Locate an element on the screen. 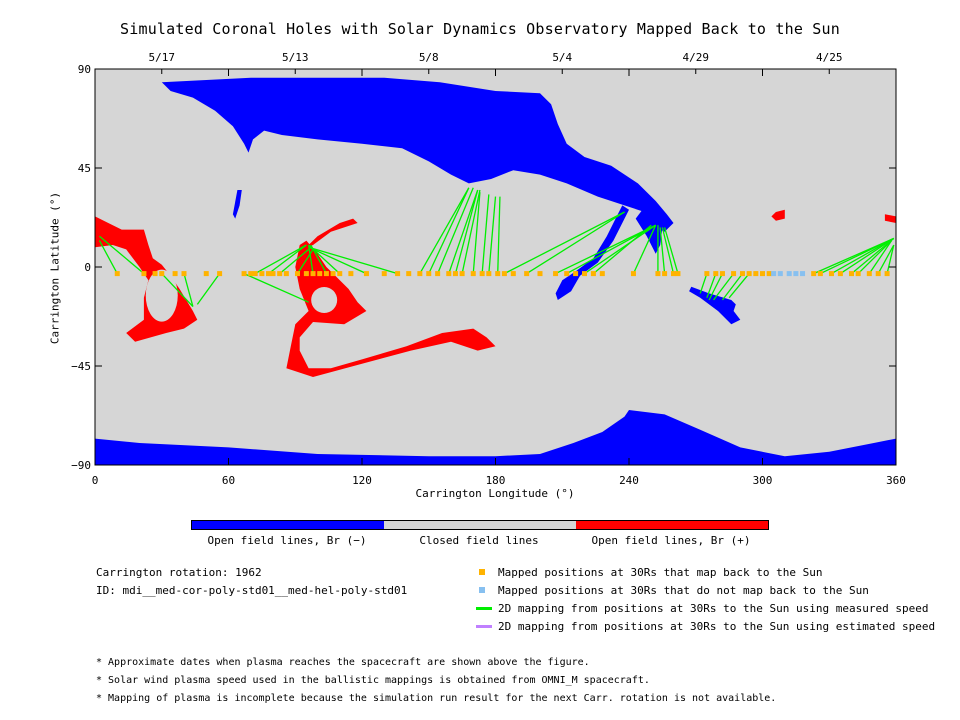  date-tick-label: 4/29 is located at coordinates (696, 57).